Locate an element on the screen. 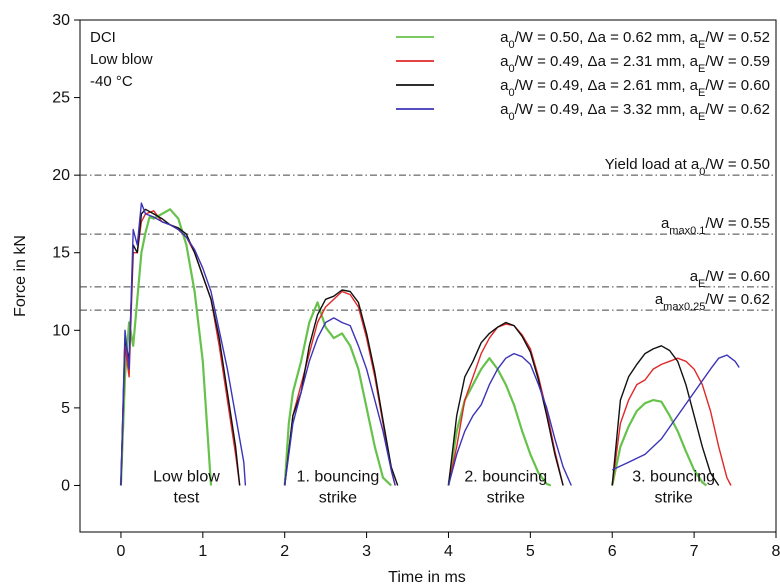  x-tick-label: 4 is located at coordinates (448, 551).